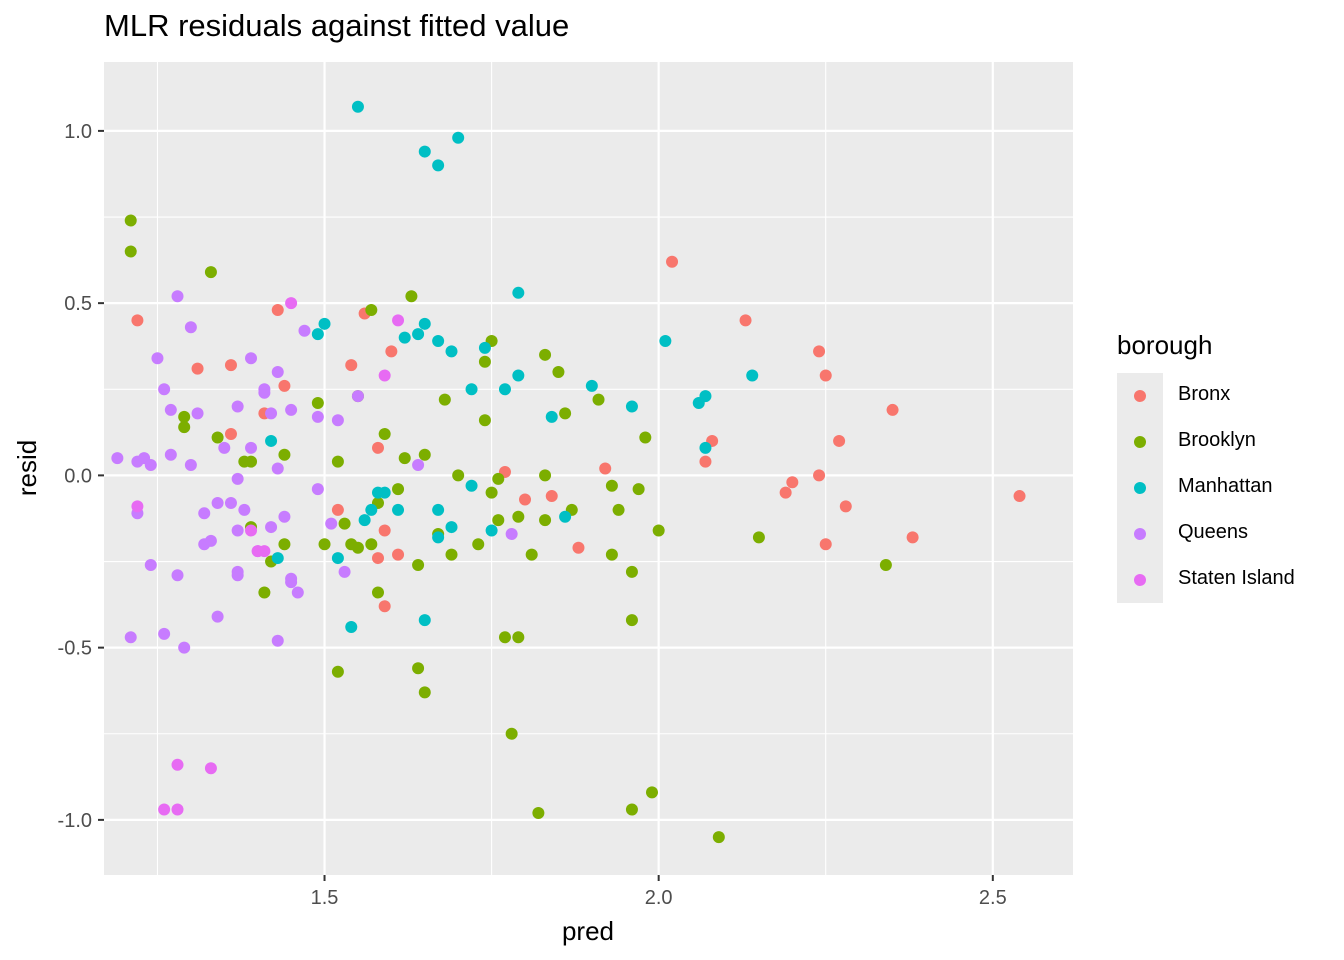  I want to click on legend-item-queens: Queens, so click(1182, 534).